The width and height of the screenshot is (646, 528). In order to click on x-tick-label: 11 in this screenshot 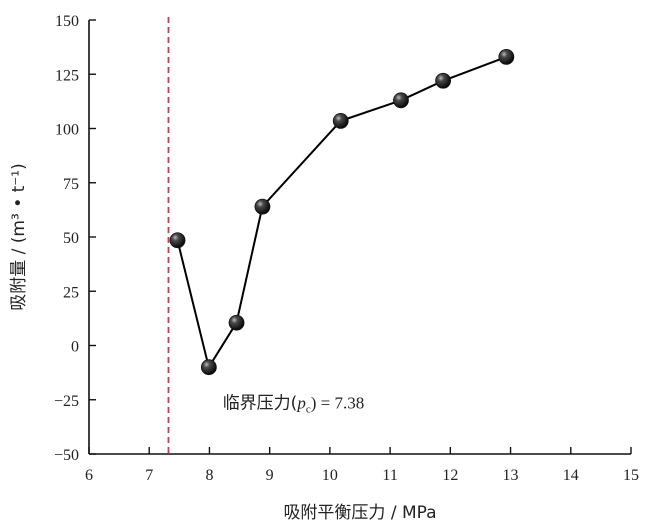, I will do `click(389, 475)`.